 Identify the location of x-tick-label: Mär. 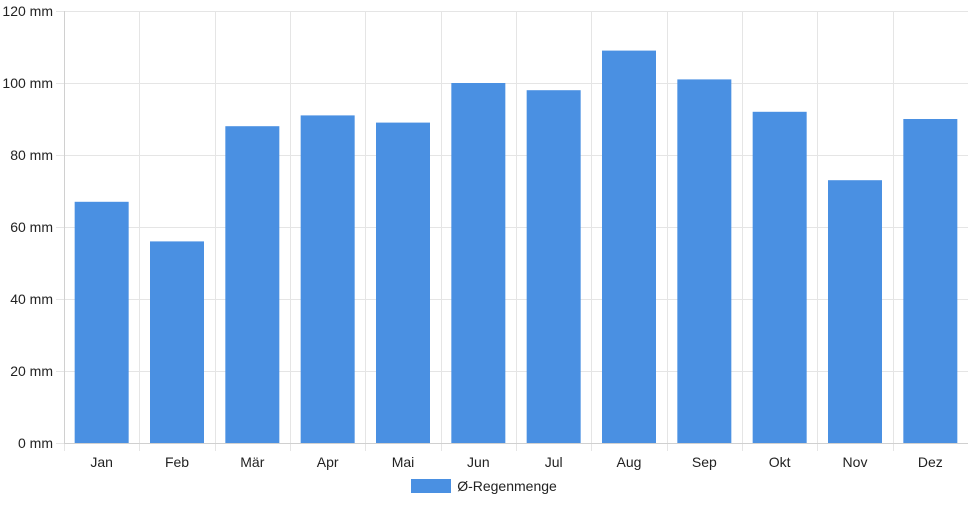
(252, 462).